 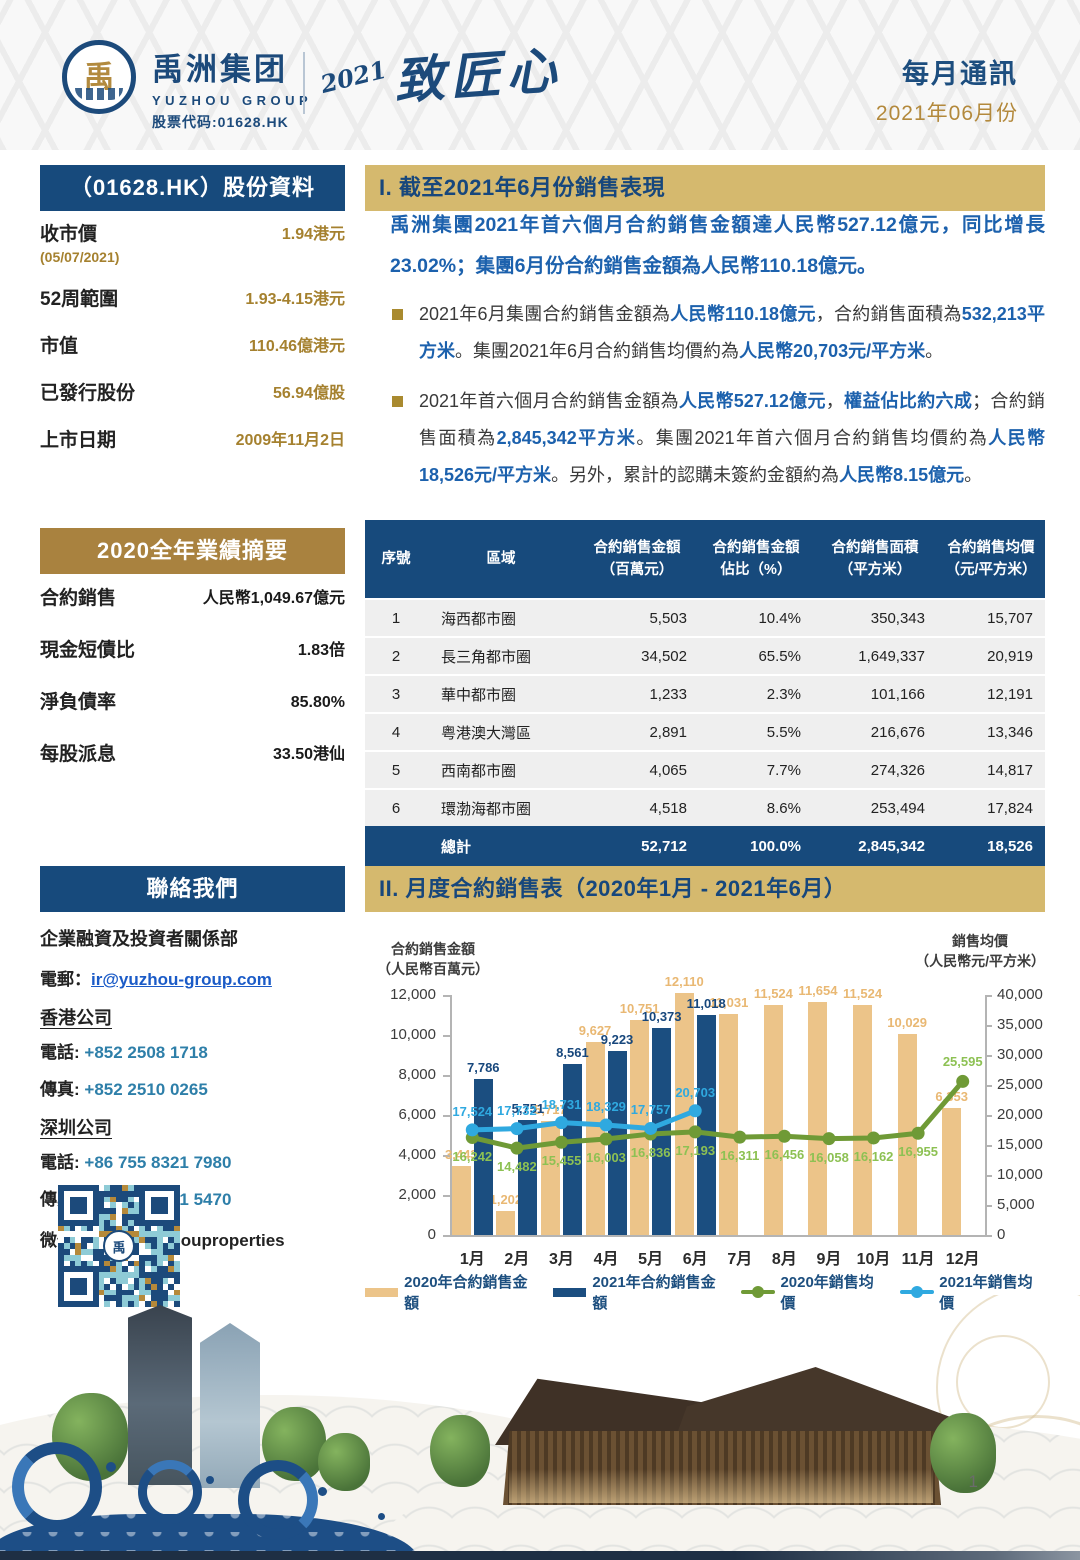 I want to click on newsletter-period: 2021年06月份, so click(x=946, y=113).